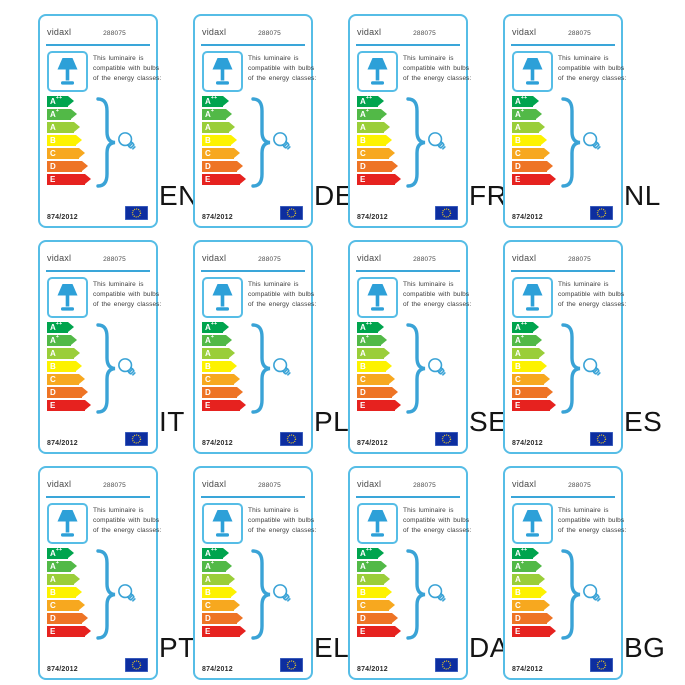  What do you see at coordinates (379, 340) in the screenshot?
I see `energy-class-row-A+: A +` at bounding box center [379, 340].